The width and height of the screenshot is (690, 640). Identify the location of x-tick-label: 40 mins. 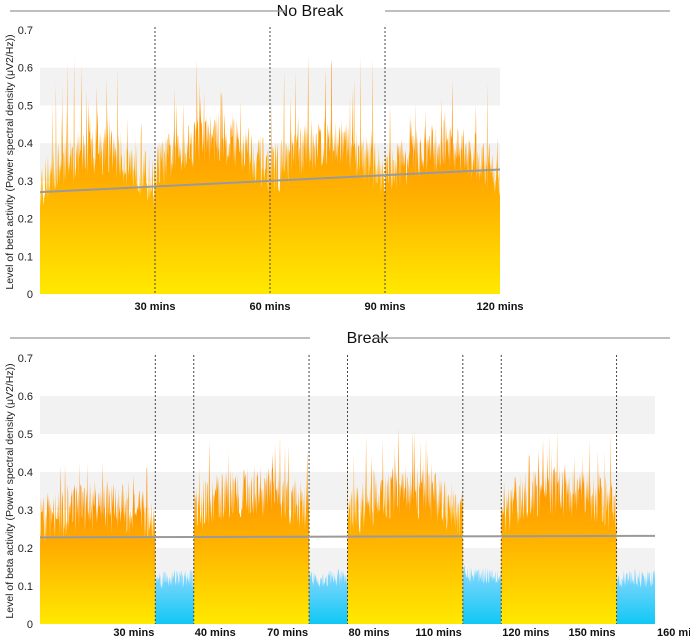
(215, 633).